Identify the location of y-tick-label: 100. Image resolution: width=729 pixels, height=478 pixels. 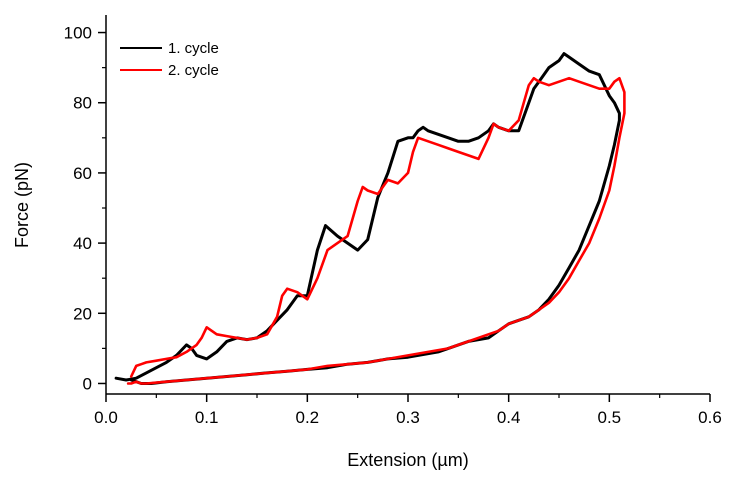
(78, 33).